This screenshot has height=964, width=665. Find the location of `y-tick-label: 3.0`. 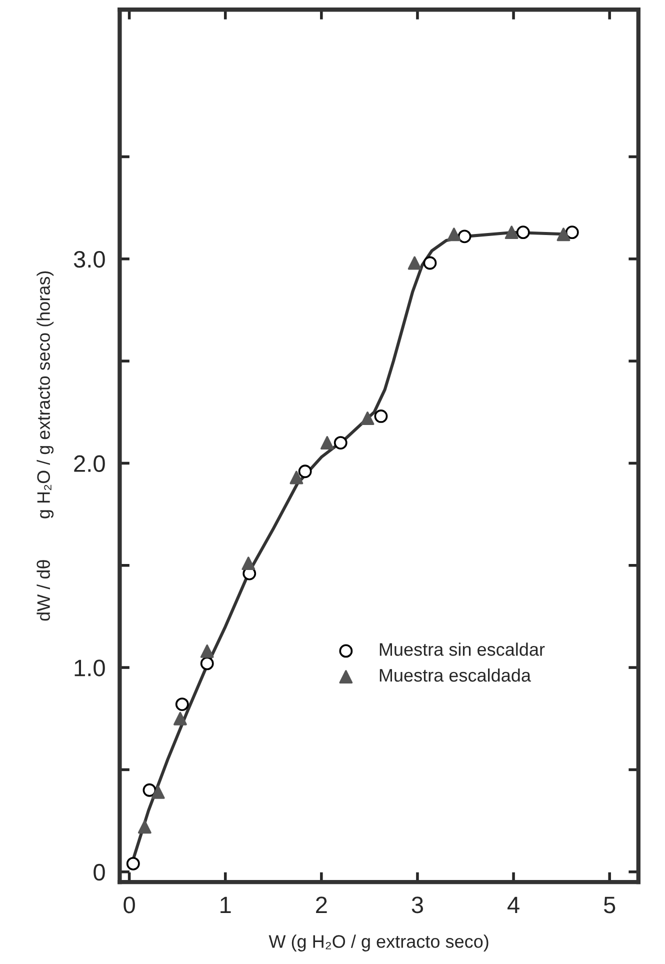

y-tick-label: 3.0 is located at coordinates (89, 259).